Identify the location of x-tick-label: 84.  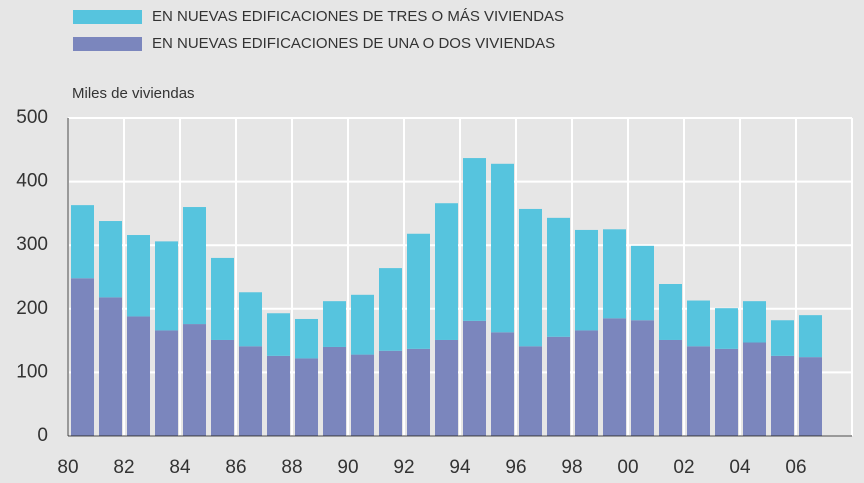
(180, 467).